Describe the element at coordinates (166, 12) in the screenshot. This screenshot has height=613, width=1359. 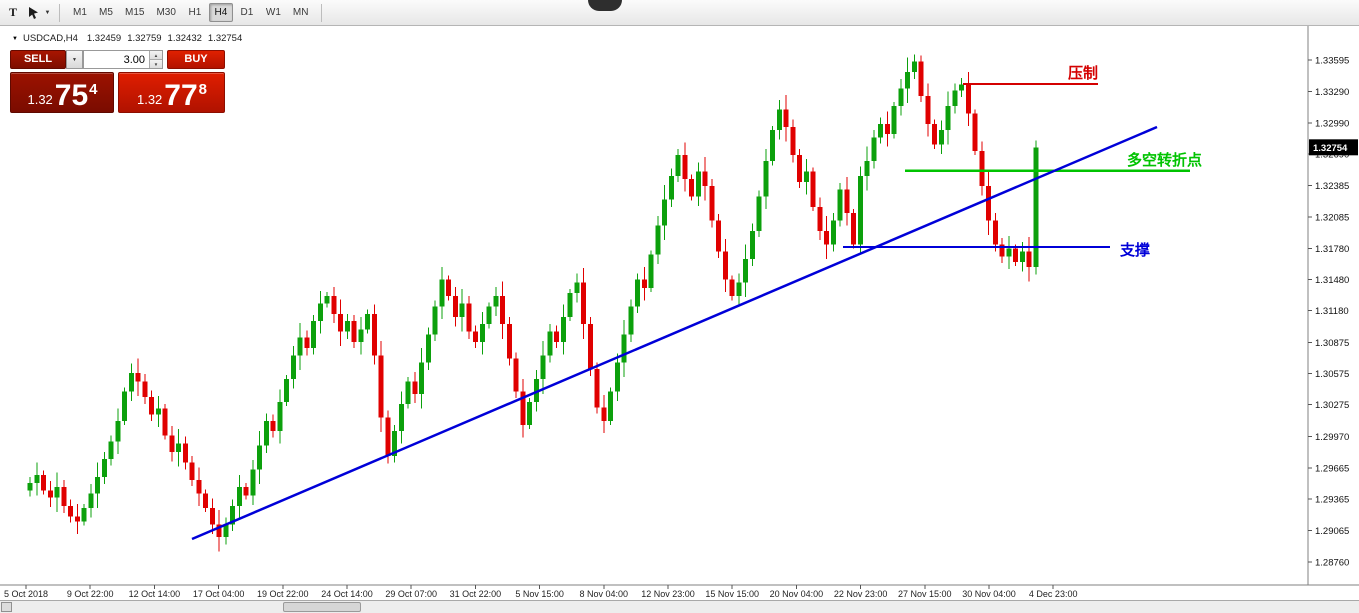
I see `timeframe-button-m30: M30` at that location.